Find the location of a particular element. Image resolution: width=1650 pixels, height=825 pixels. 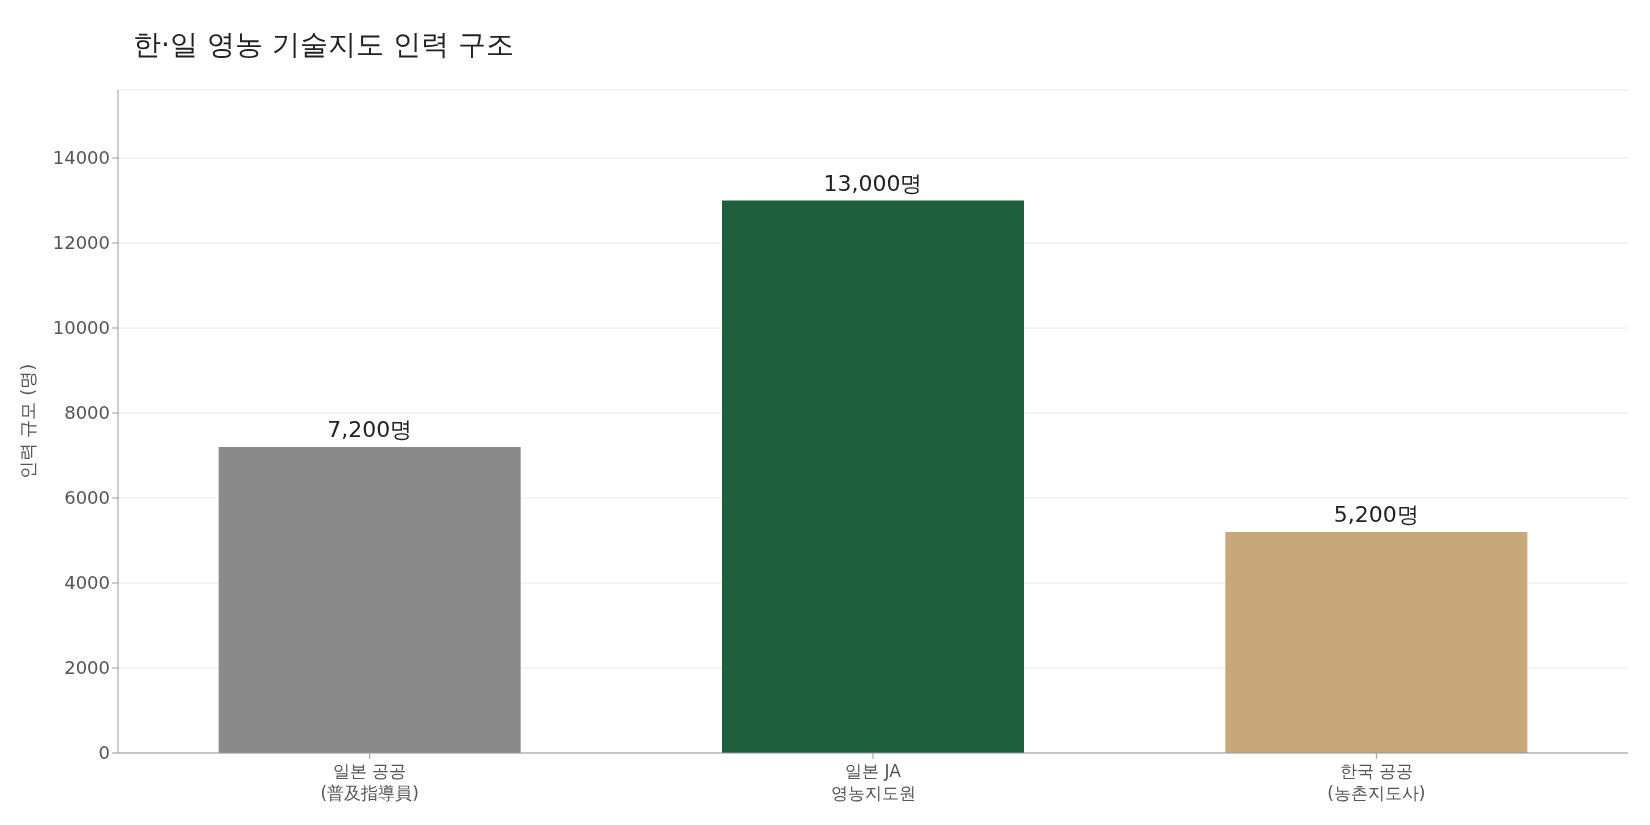

y-tick-label: 10000 is located at coordinates (81, 328).